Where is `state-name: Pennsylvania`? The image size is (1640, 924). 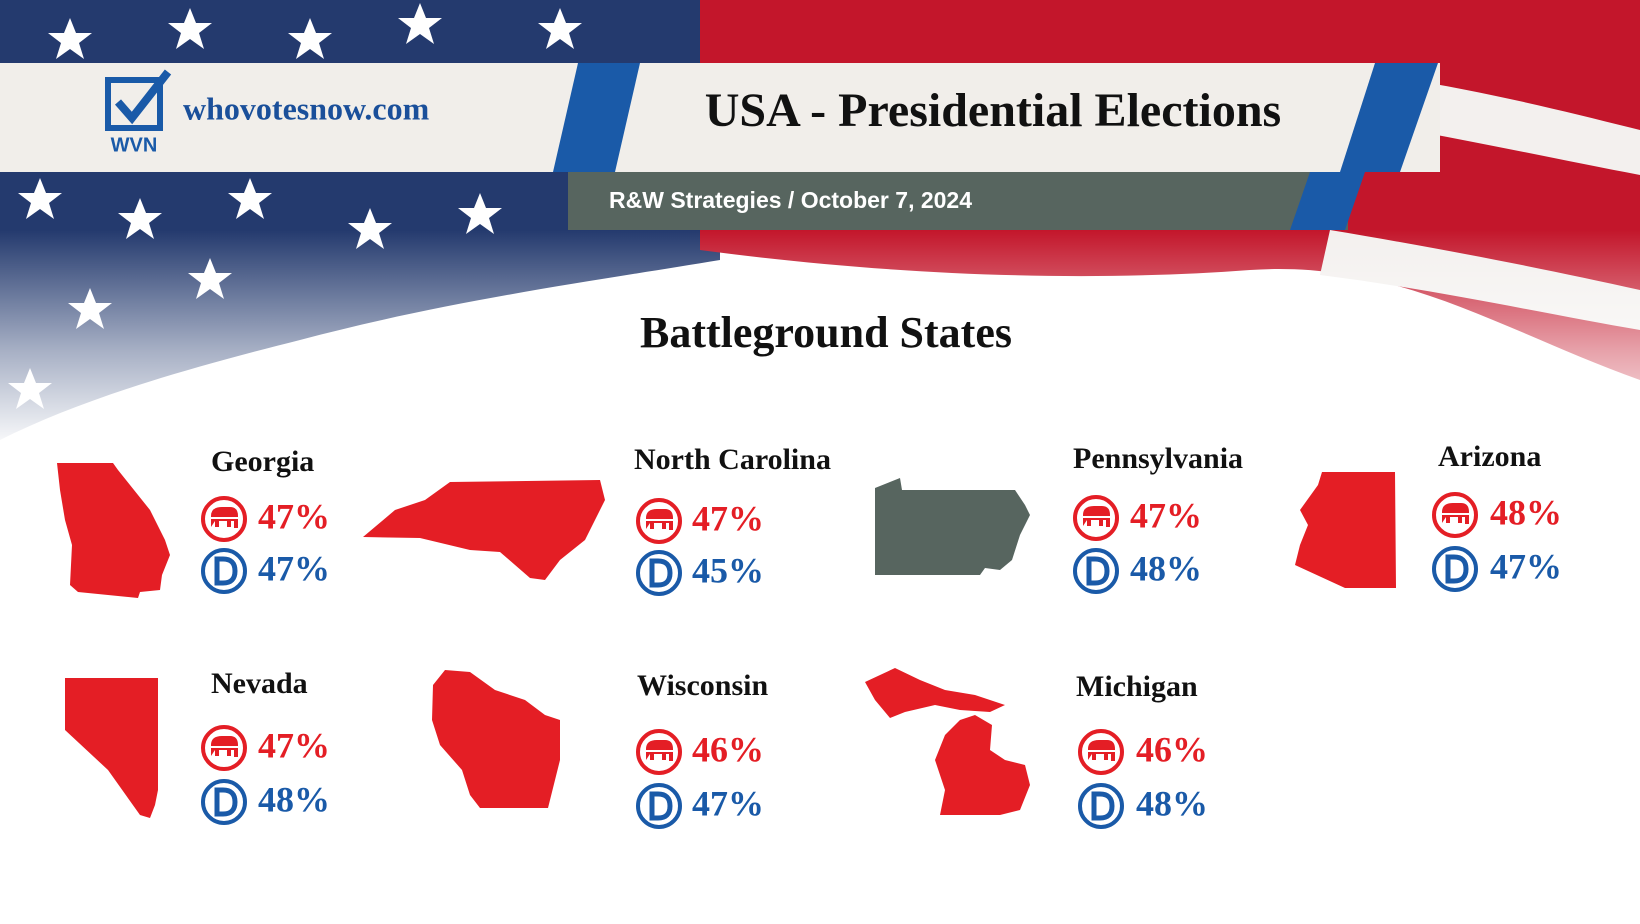 state-name: Pennsylvania is located at coordinates (1158, 458).